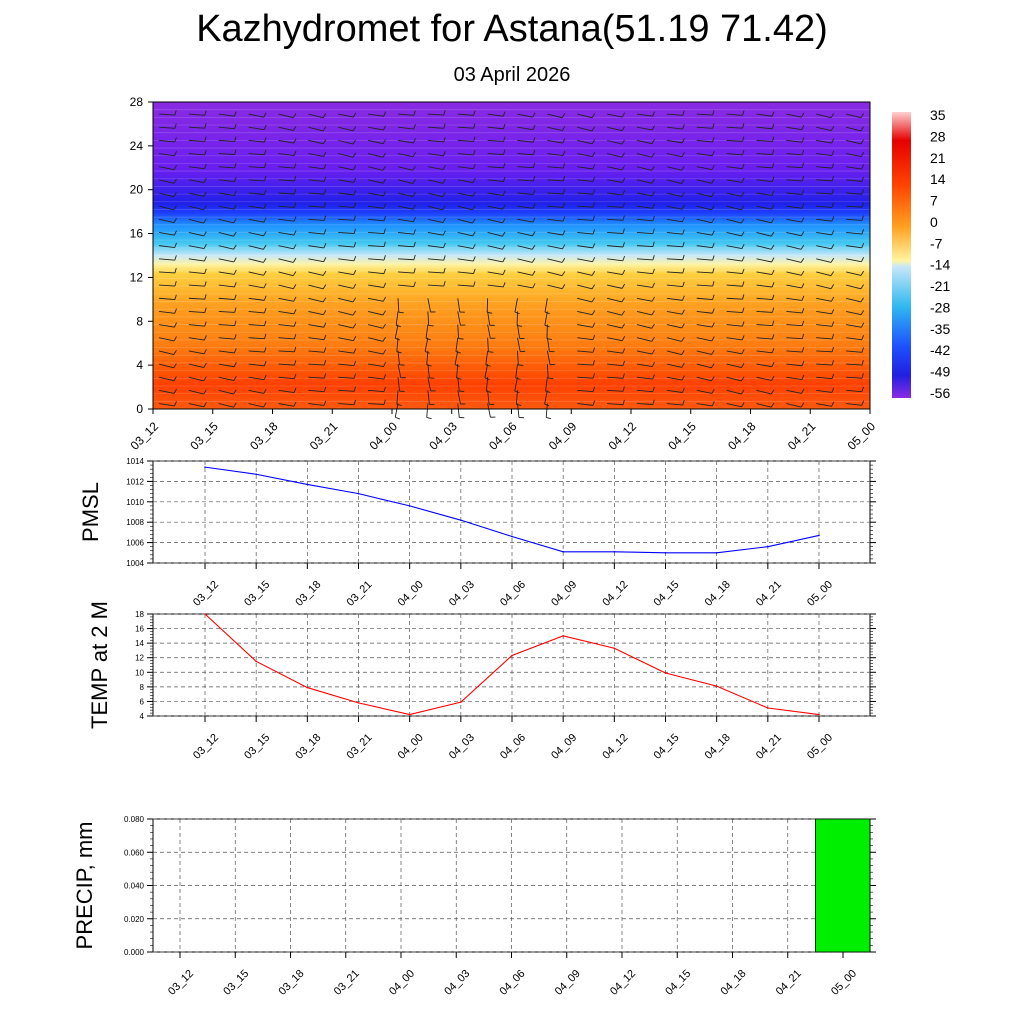 The width and height of the screenshot is (1024, 1024). I want to click on y-axis-label: PRECIP, mm, so click(84, 886).